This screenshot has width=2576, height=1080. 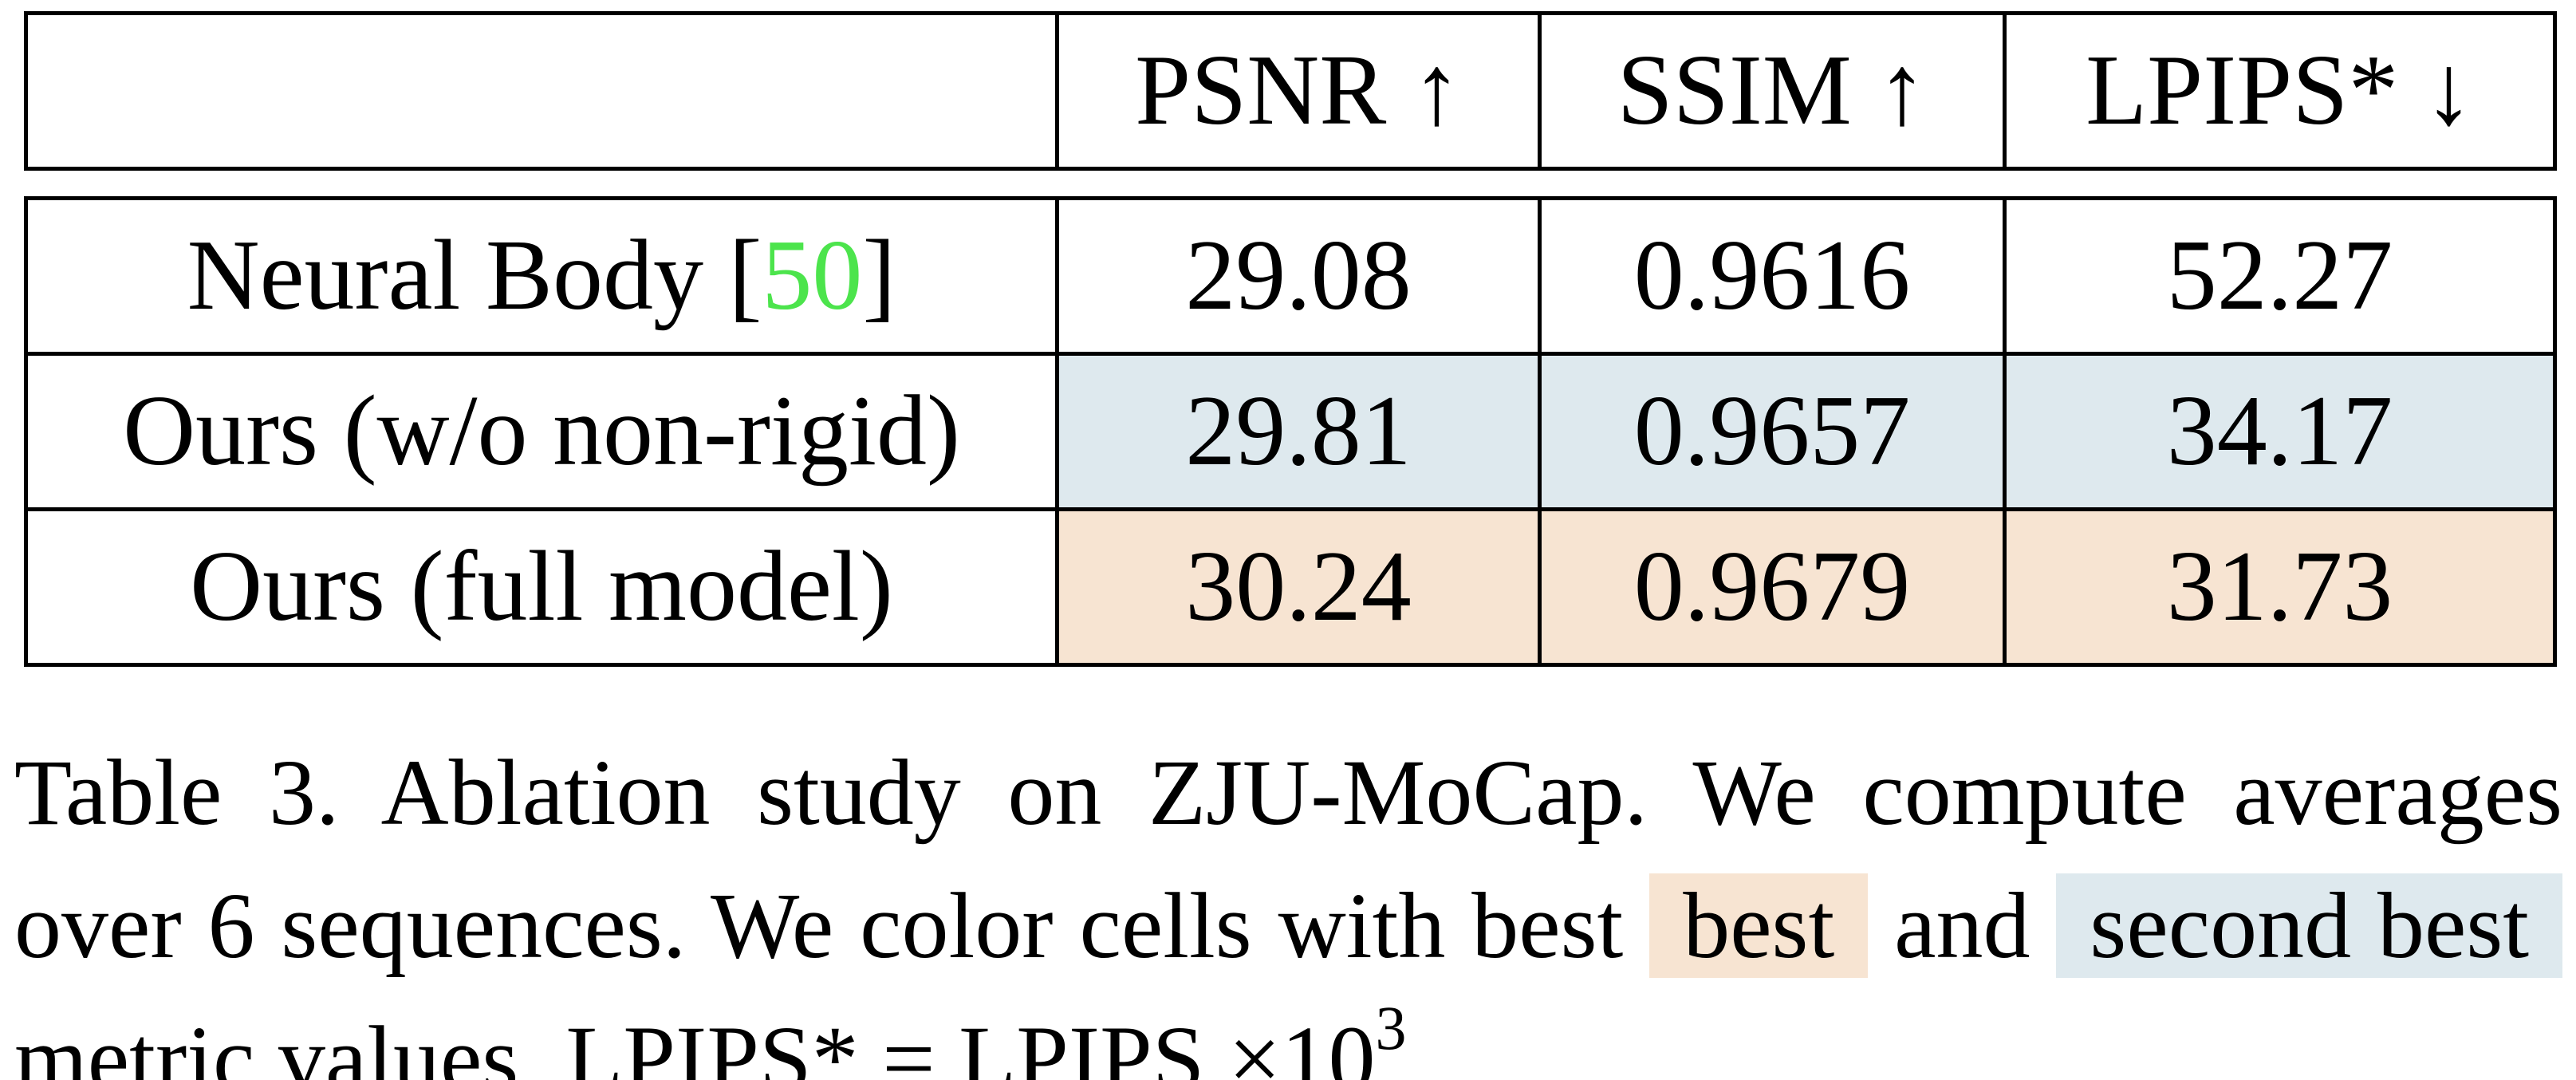 What do you see at coordinates (1962, 925) in the screenshot?
I see `and-text: and` at bounding box center [1962, 925].